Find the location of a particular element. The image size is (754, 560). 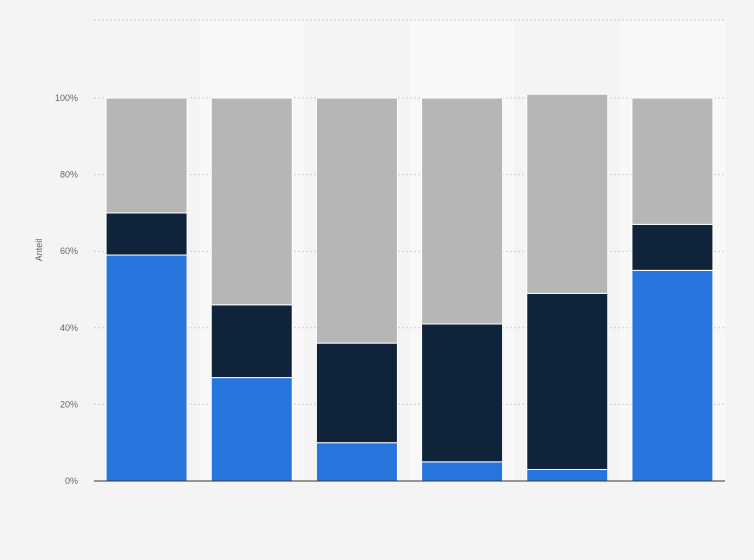

y-tick-label: 100% is located at coordinates (66, 98).